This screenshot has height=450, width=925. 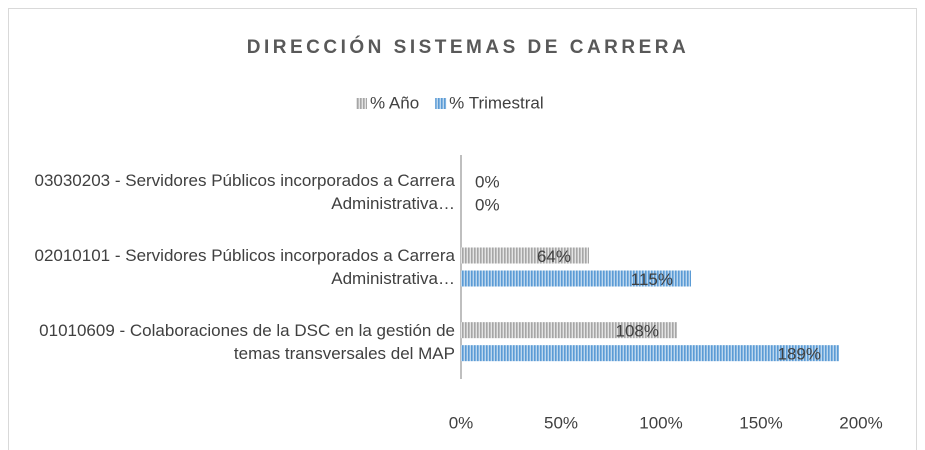 What do you see at coordinates (496, 102) in the screenshot?
I see `legend-label: % Trimestral` at bounding box center [496, 102].